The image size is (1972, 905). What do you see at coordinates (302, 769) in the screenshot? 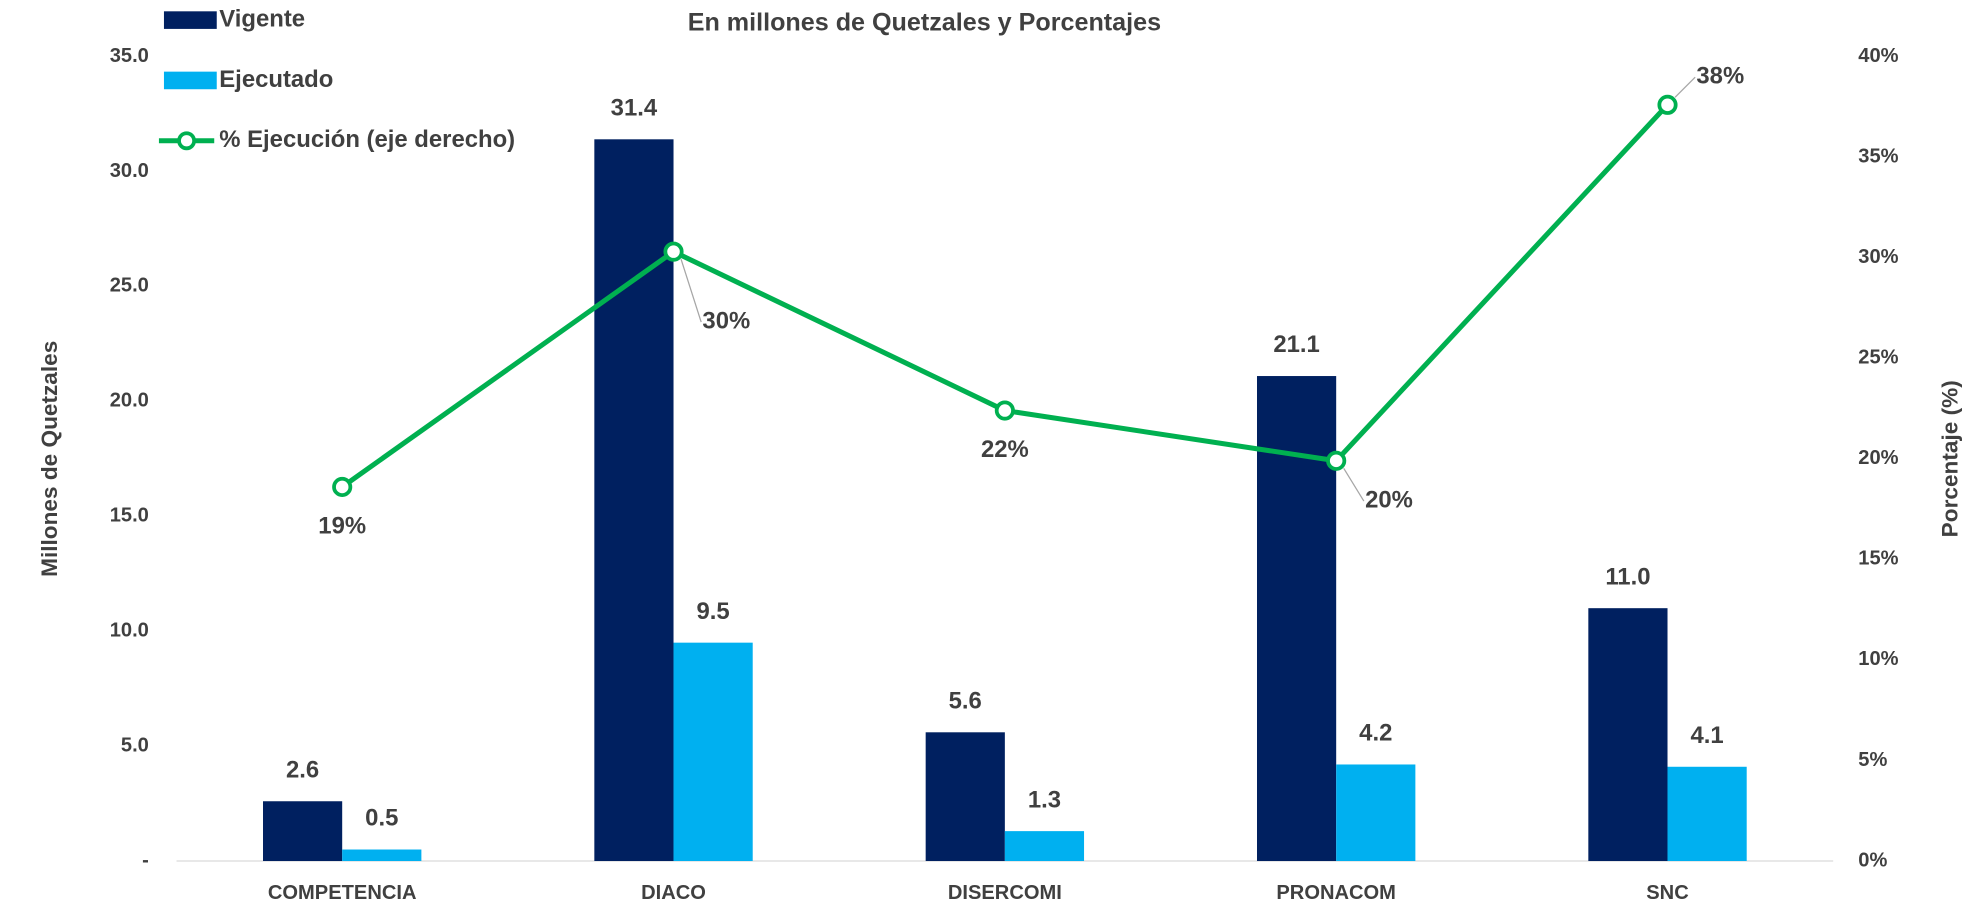
I see `data-label: 2.6` at bounding box center [302, 769].